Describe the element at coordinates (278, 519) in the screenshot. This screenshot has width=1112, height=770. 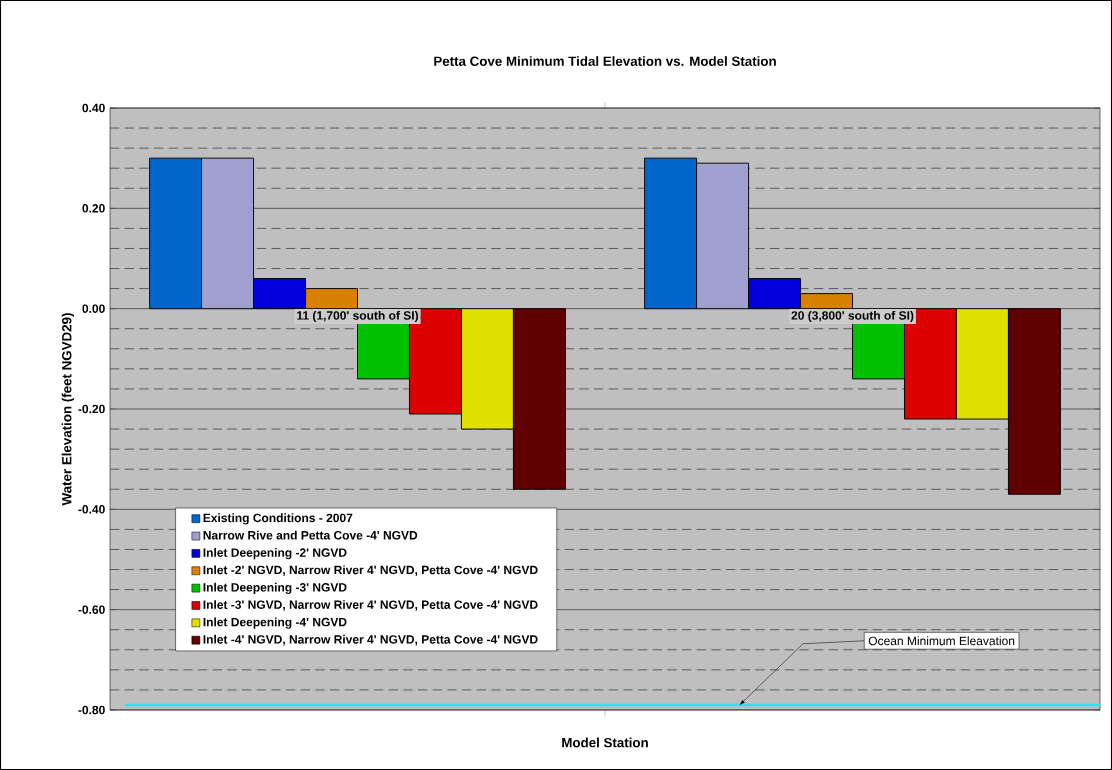
I see `legend-label: Existing Conditions - 2007` at that location.